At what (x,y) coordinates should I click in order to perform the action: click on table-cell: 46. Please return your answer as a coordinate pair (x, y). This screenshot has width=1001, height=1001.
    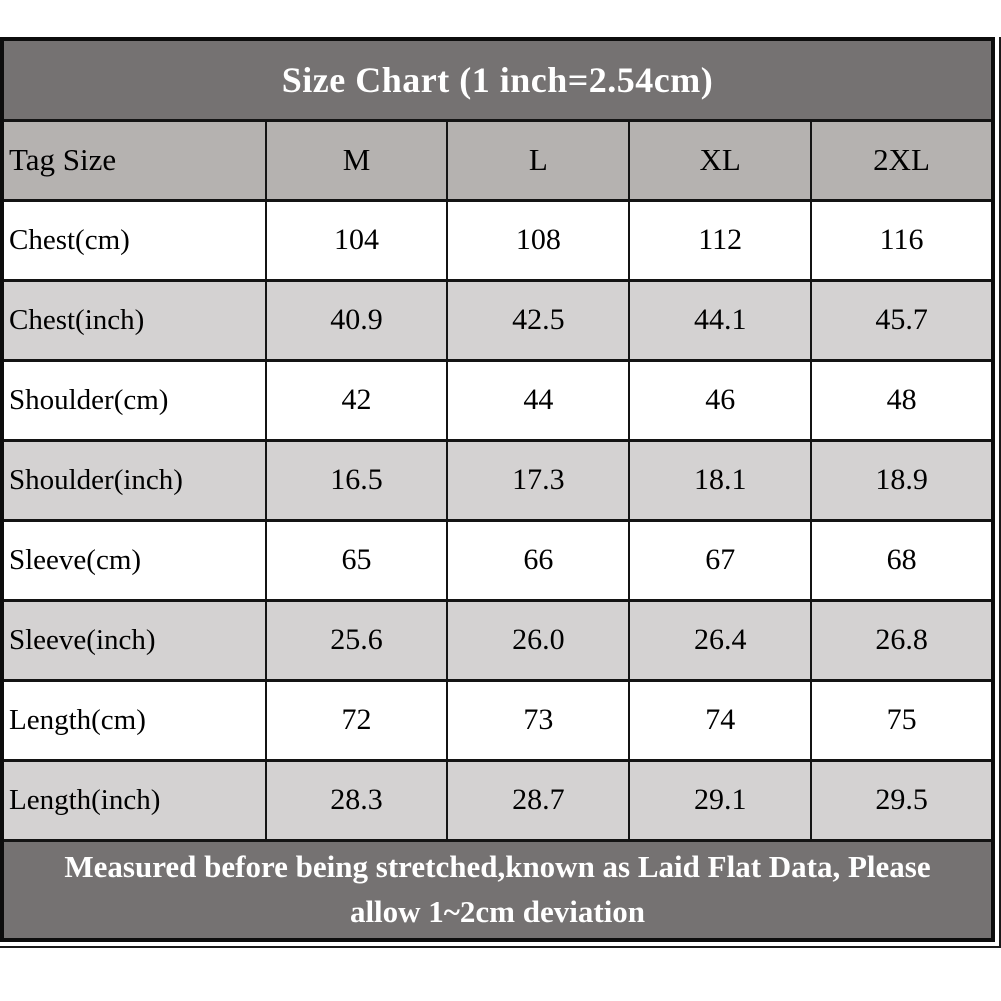
    Looking at the image, I should click on (720, 400).